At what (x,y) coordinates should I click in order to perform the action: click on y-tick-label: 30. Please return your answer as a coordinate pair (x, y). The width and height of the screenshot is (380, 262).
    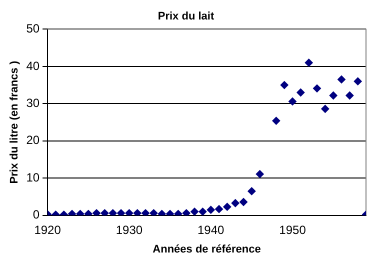
    Looking at the image, I should click on (33, 103).